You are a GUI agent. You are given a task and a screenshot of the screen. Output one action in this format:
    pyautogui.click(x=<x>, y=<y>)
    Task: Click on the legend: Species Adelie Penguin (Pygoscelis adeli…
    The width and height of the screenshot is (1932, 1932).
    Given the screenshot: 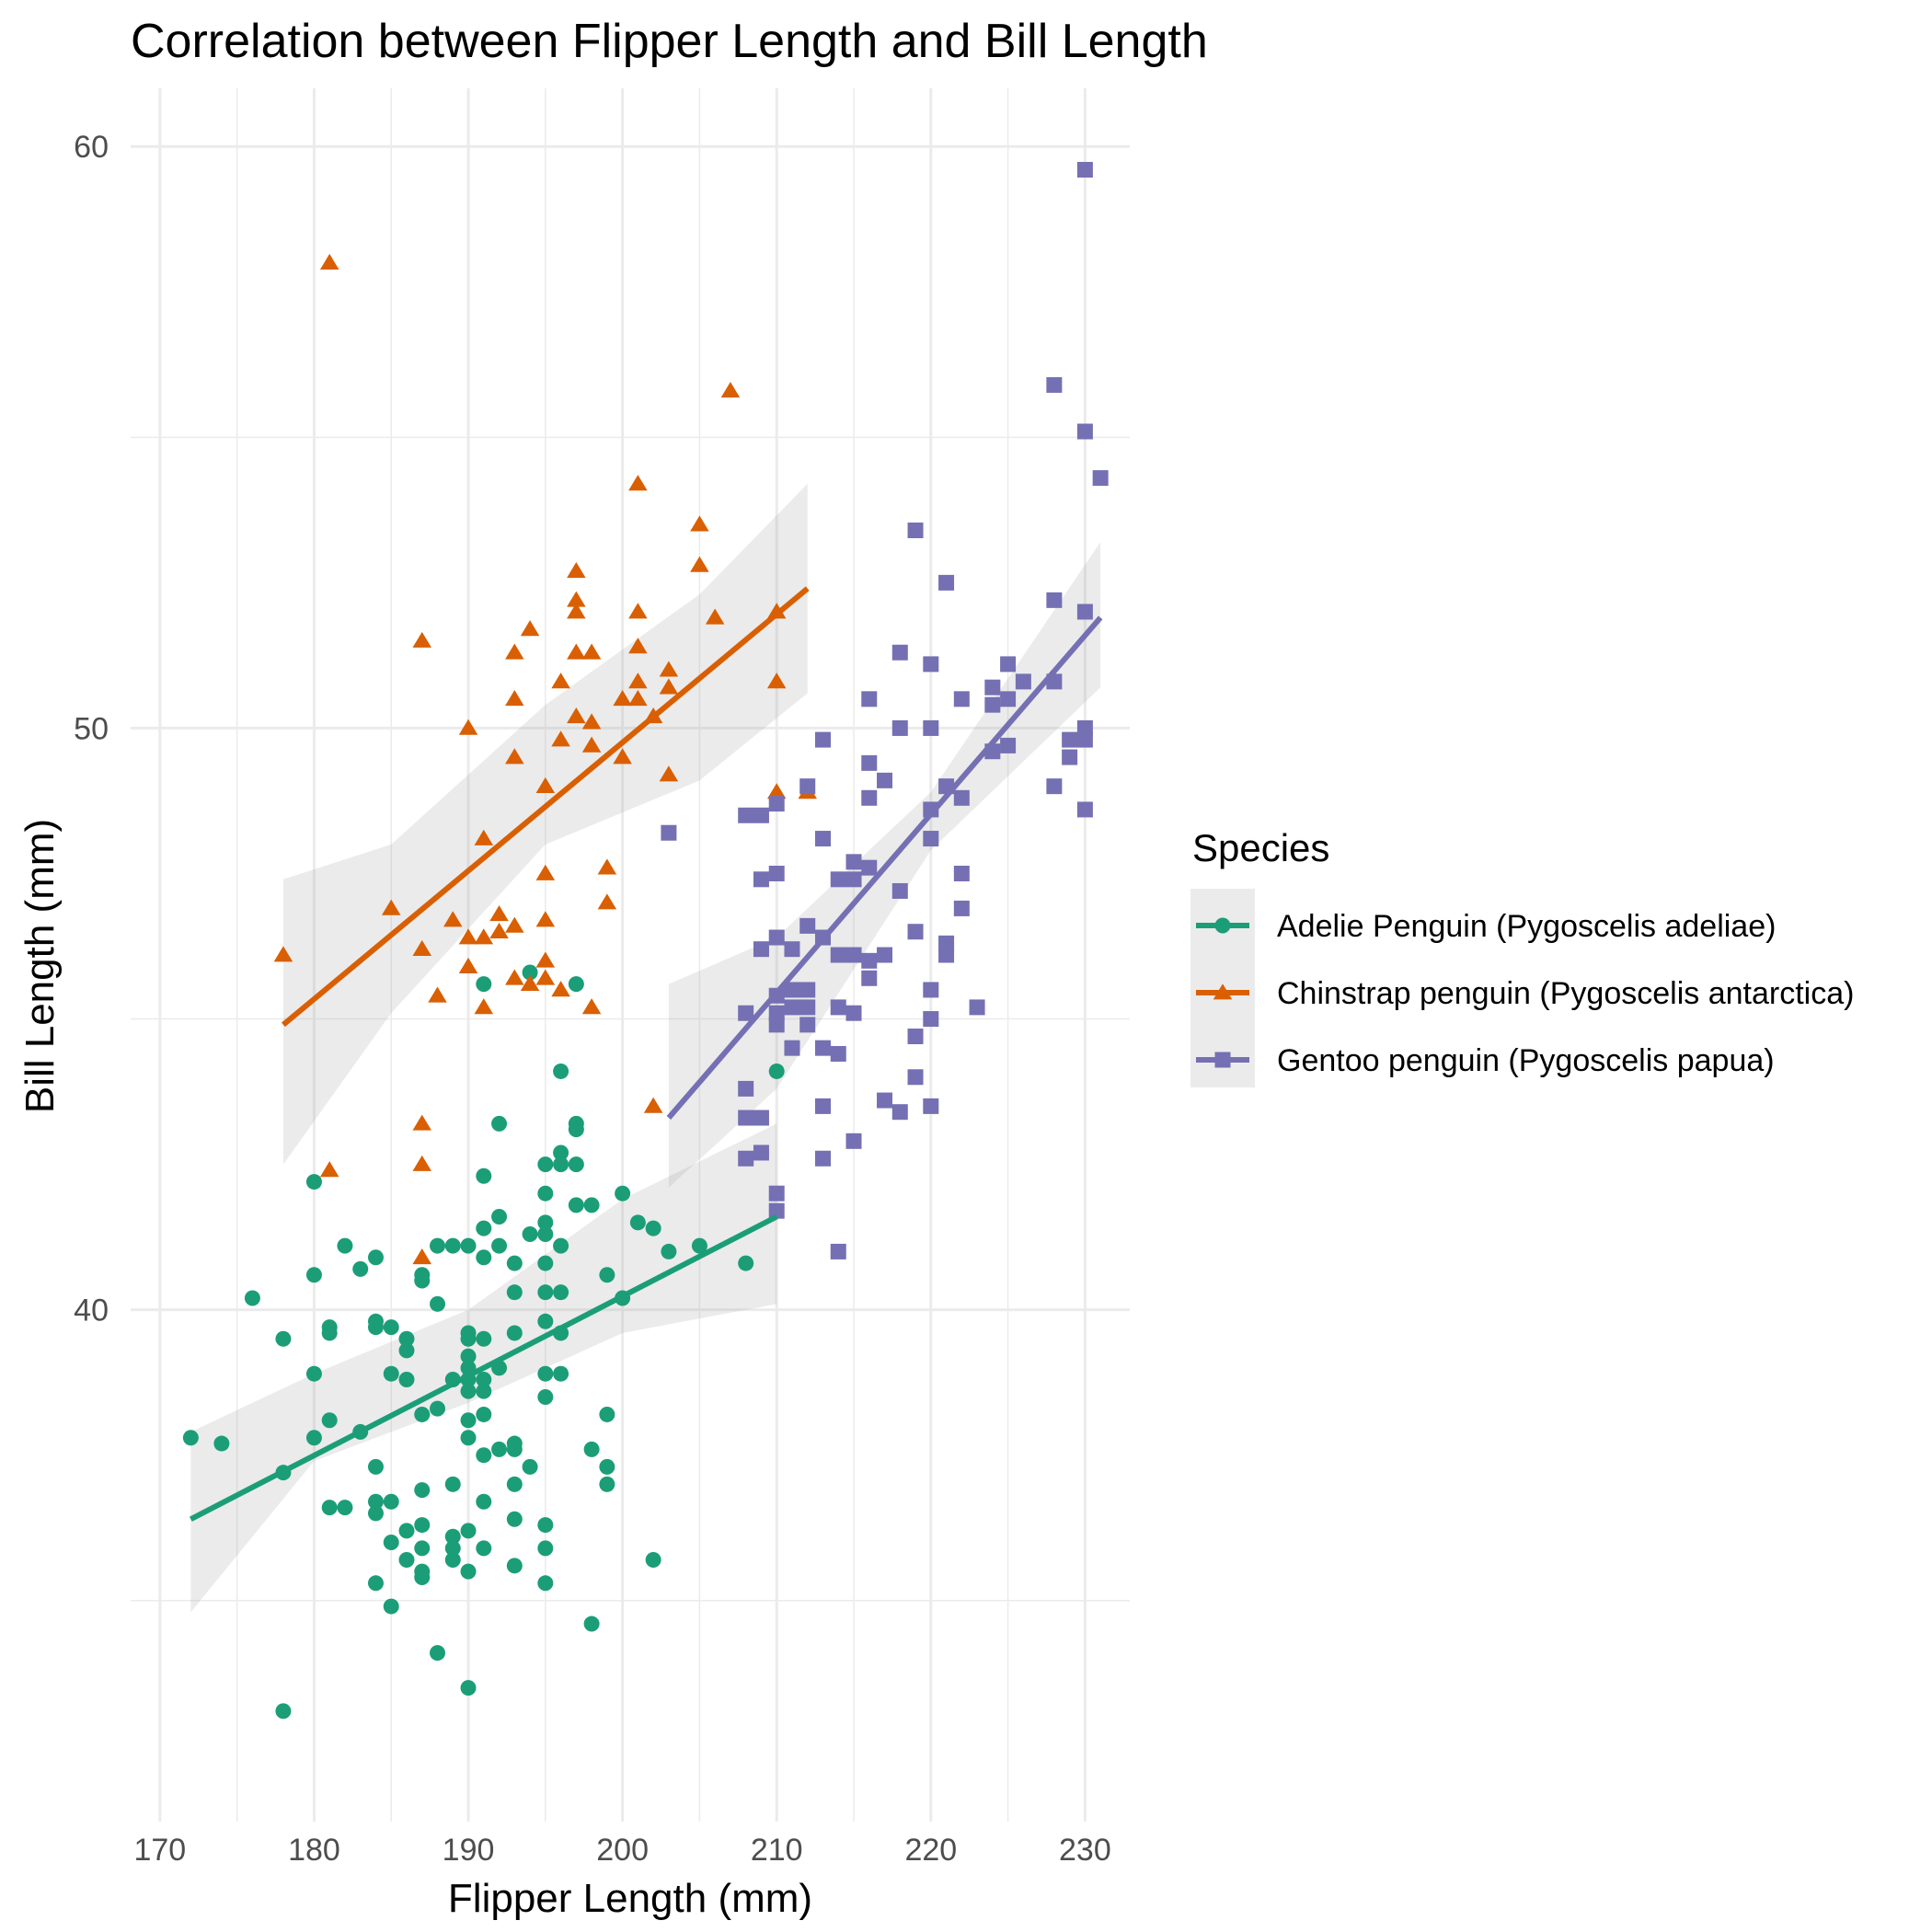 What is the action you would take?
    pyautogui.click(x=1522, y=956)
    